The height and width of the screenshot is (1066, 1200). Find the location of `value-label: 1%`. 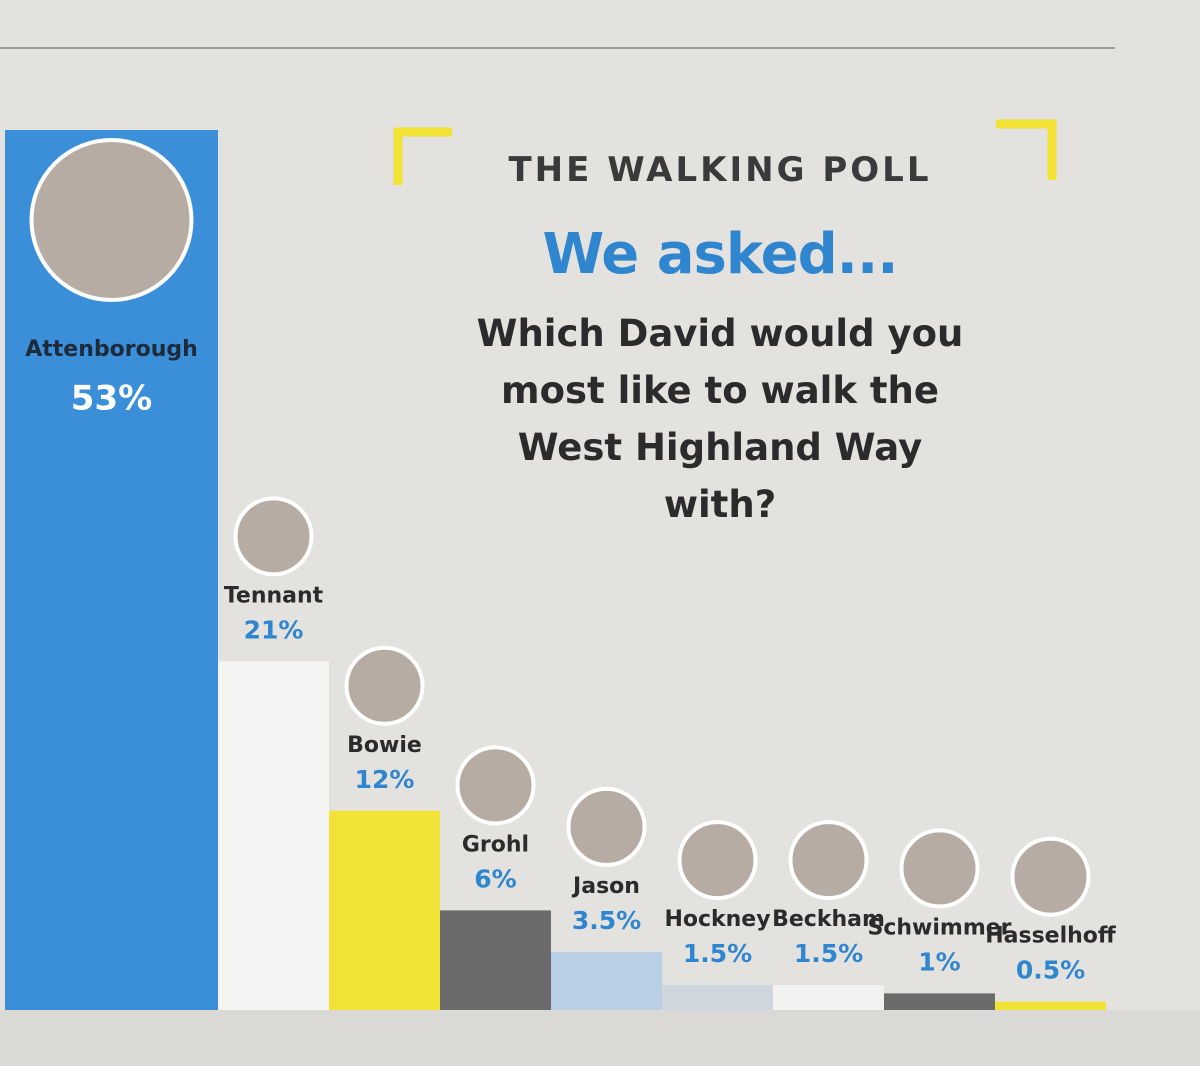

value-label: 1% is located at coordinates (939, 961).